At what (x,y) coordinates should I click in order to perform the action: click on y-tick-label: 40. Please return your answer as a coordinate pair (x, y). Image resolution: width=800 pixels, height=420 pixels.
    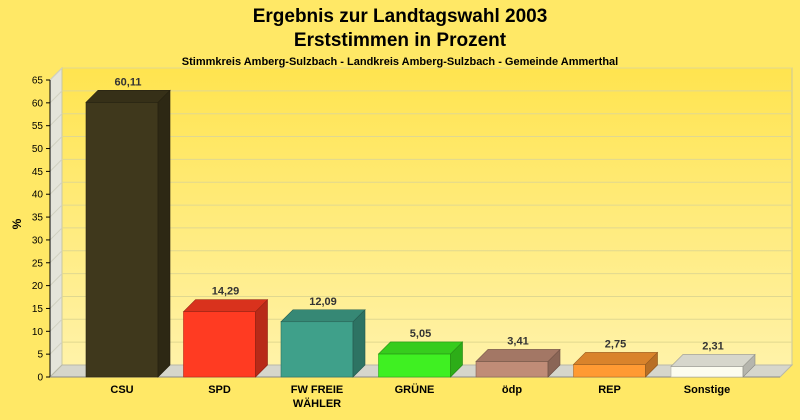
    Looking at the image, I should click on (38, 195).